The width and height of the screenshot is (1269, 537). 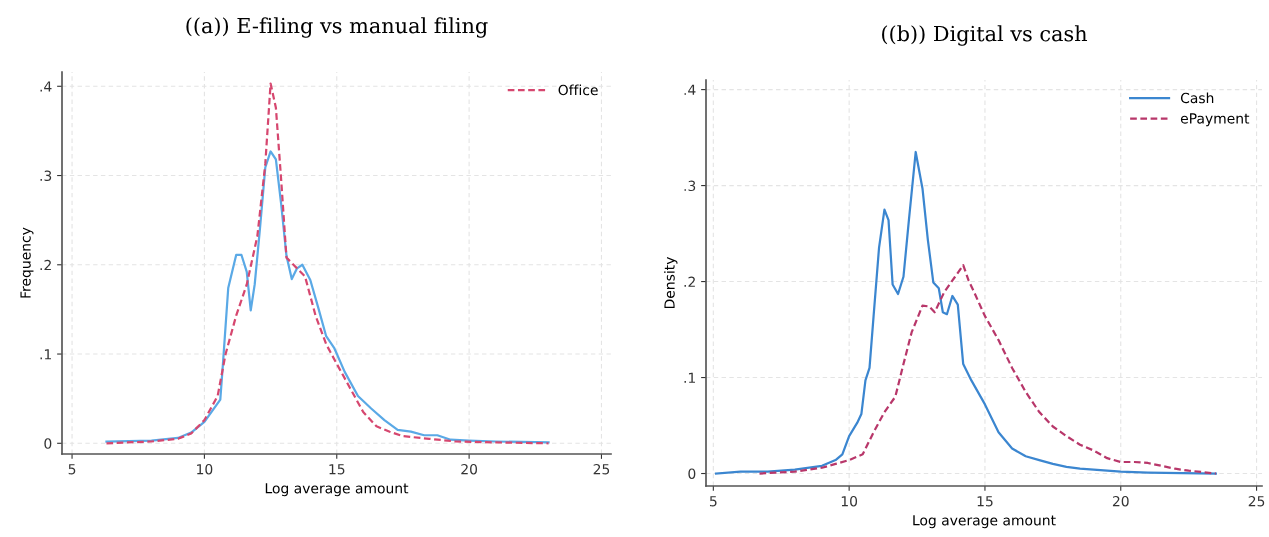 What do you see at coordinates (27, 262) in the screenshot?
I see `y-axis-title: Frequency` at bounding box center [27, 262].